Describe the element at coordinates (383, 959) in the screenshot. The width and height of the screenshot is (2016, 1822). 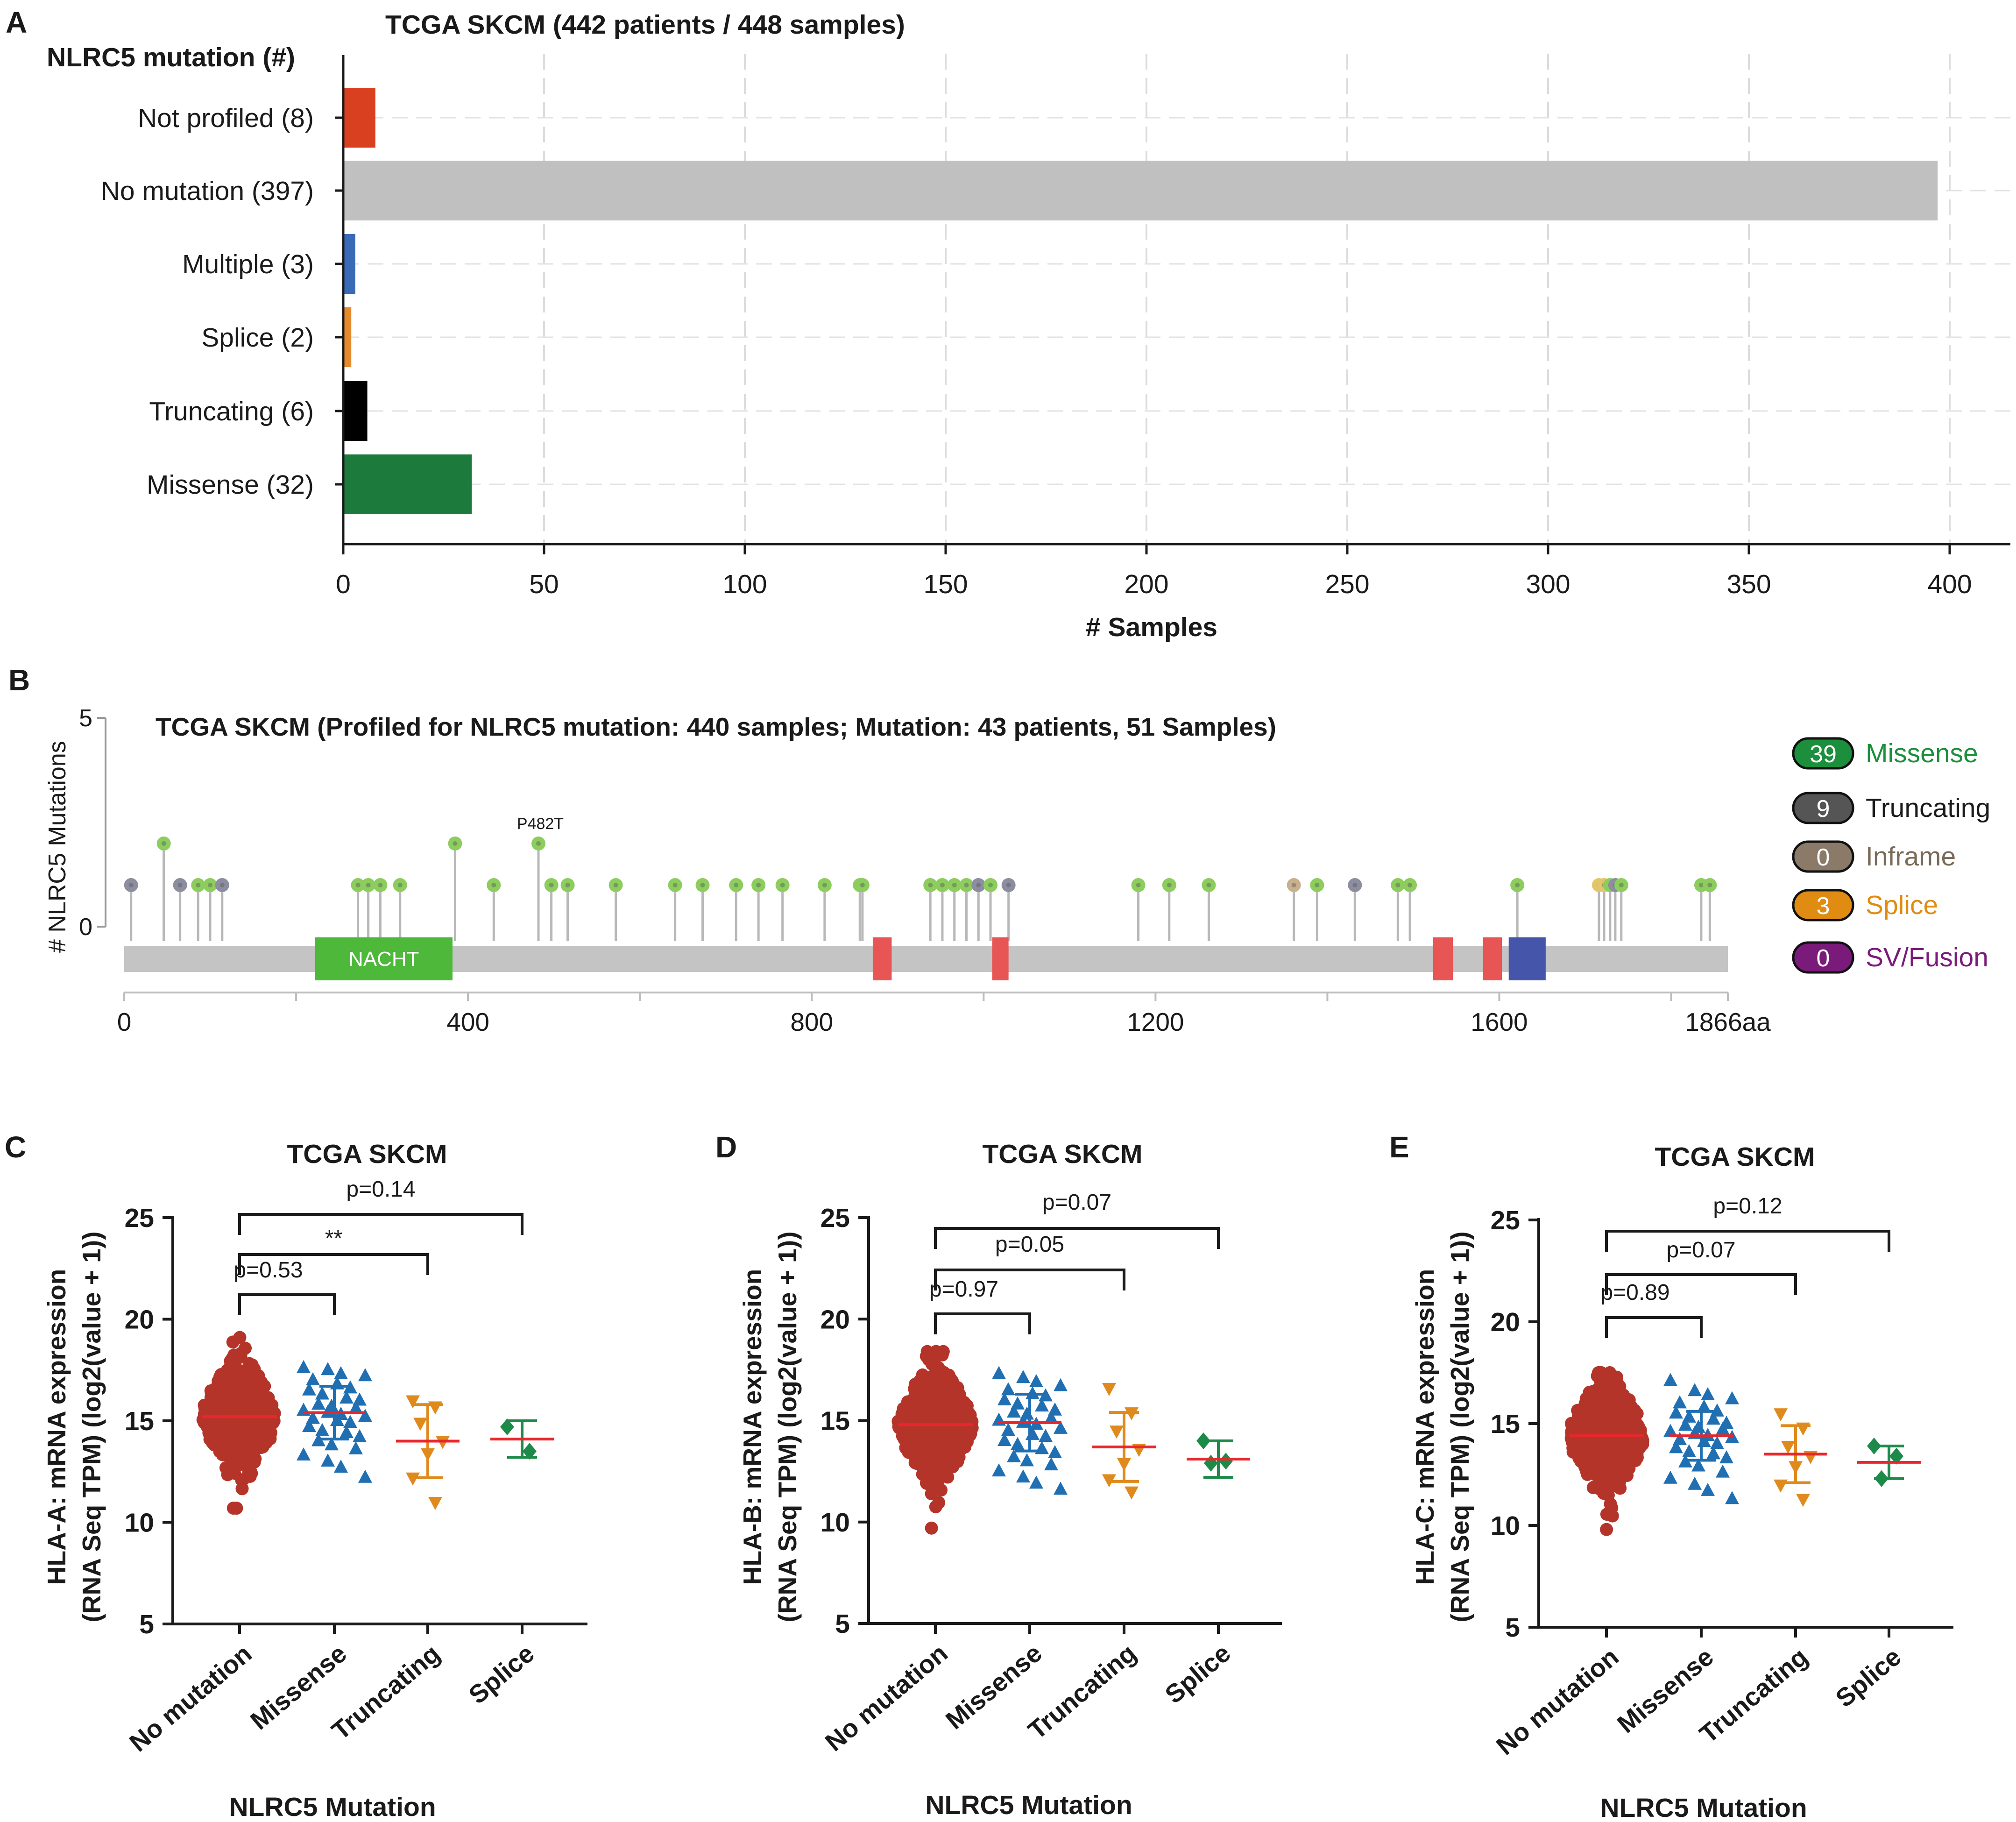
I see `domain-label: NACHT` at that location.